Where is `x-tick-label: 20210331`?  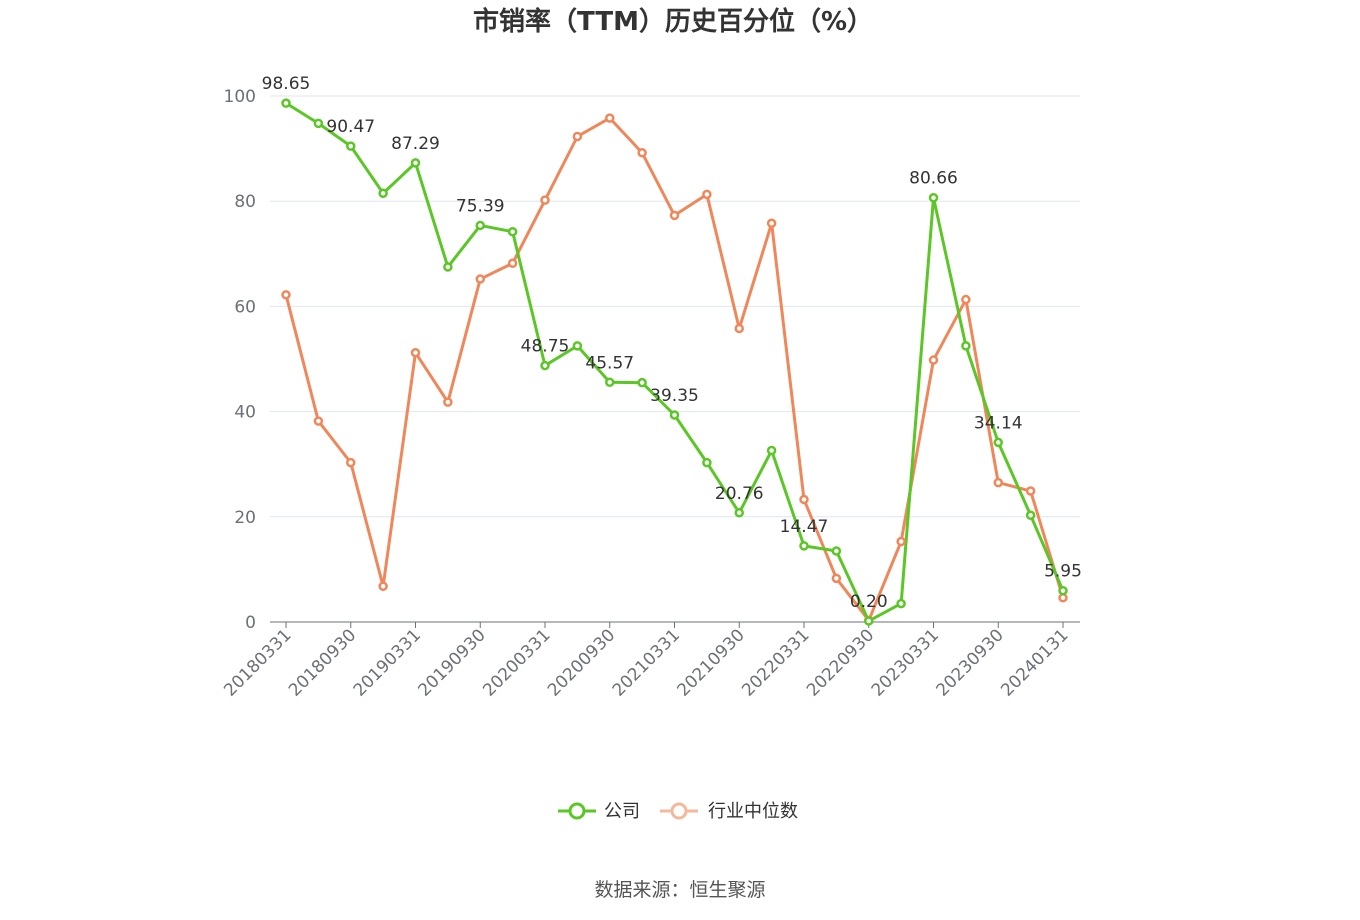
x-tick-label: 20210331 is located at coordinates (646, 662).